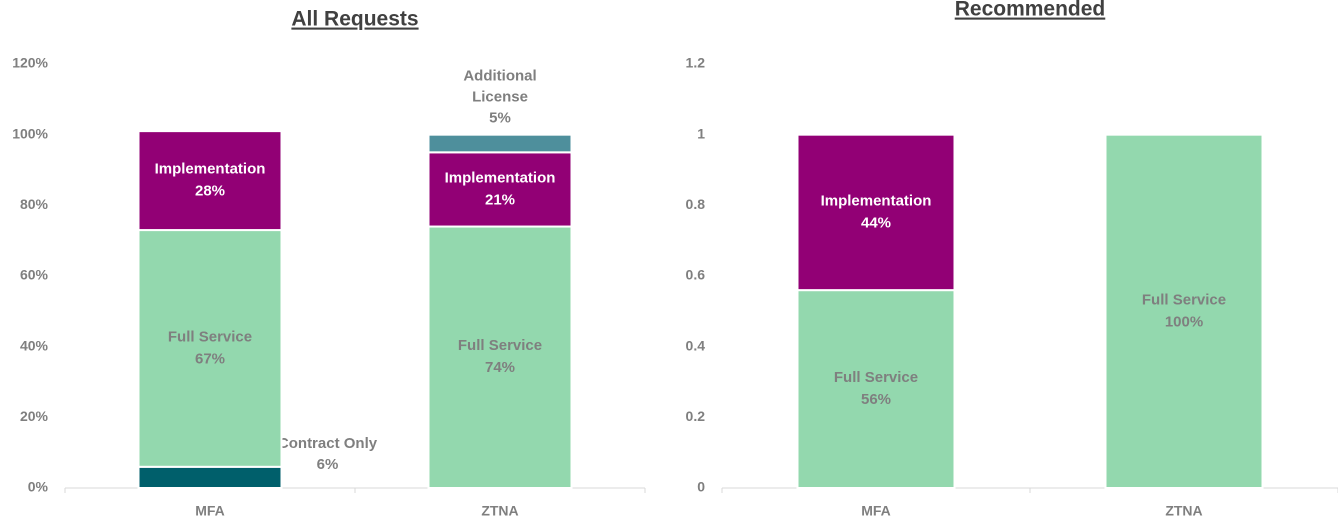  Describe the element at coordinates (696, 416) in the screenshot. I see `y-tick-label: 0.2` at that location.